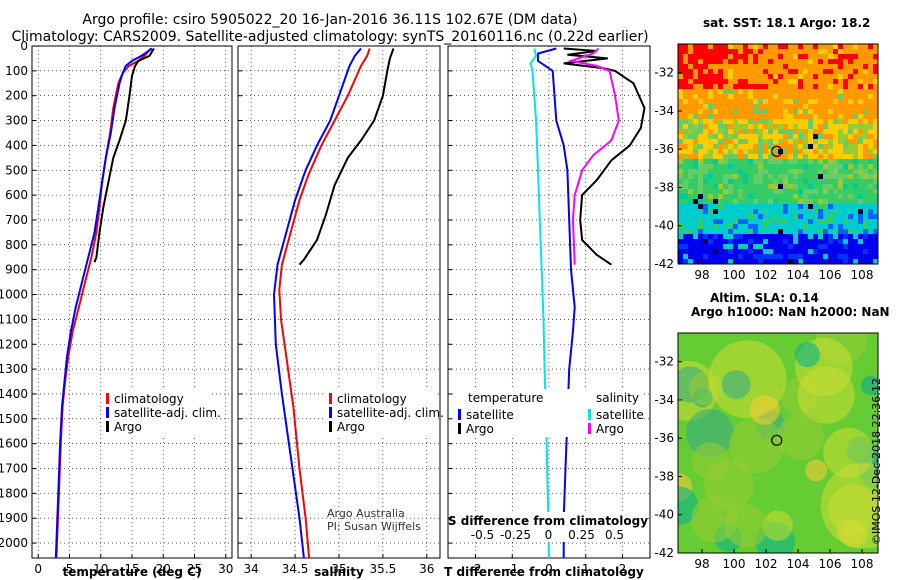  Describe the element at coordinates (736, 385) in the screenshot. I see `sla-blob` at that location.